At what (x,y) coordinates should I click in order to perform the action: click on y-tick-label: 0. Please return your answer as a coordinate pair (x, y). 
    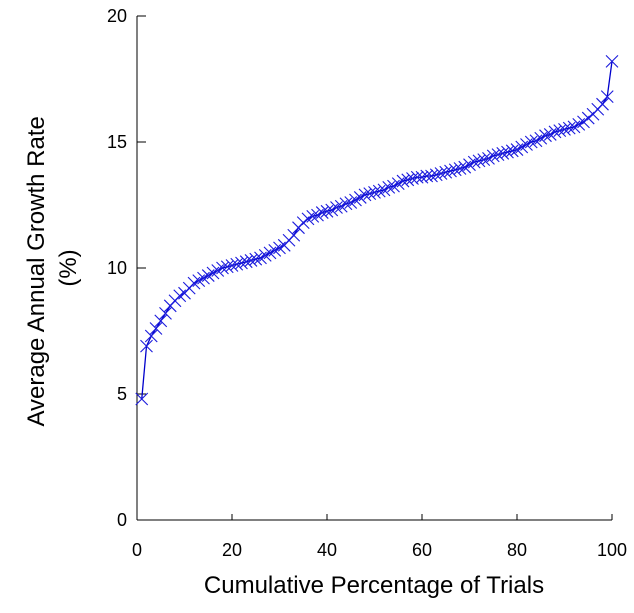
    Looking at the image, I should click on (122, 520).